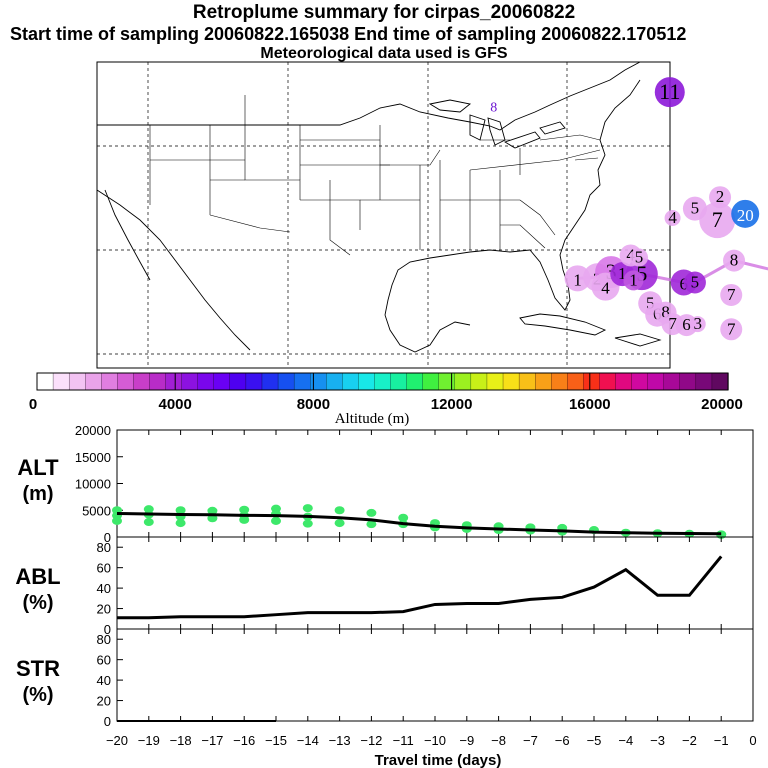 This screenshot has width=768, height=768. What do you see at coordinates (419, 523) in the screenshot?
I see `mean-altitude-line` at bounding box center [419, 523].